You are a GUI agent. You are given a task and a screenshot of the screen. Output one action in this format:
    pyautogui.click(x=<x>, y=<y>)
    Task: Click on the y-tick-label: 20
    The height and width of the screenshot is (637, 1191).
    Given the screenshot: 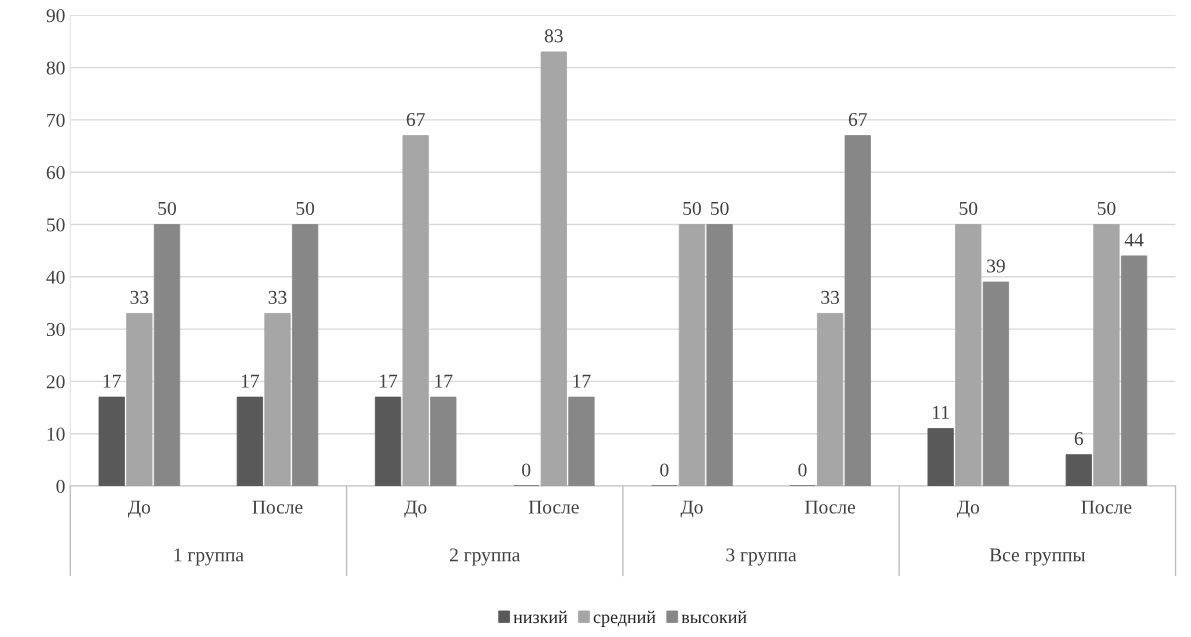 What is the action you would take?
    pyautogui.click(x=55, y=382)
    